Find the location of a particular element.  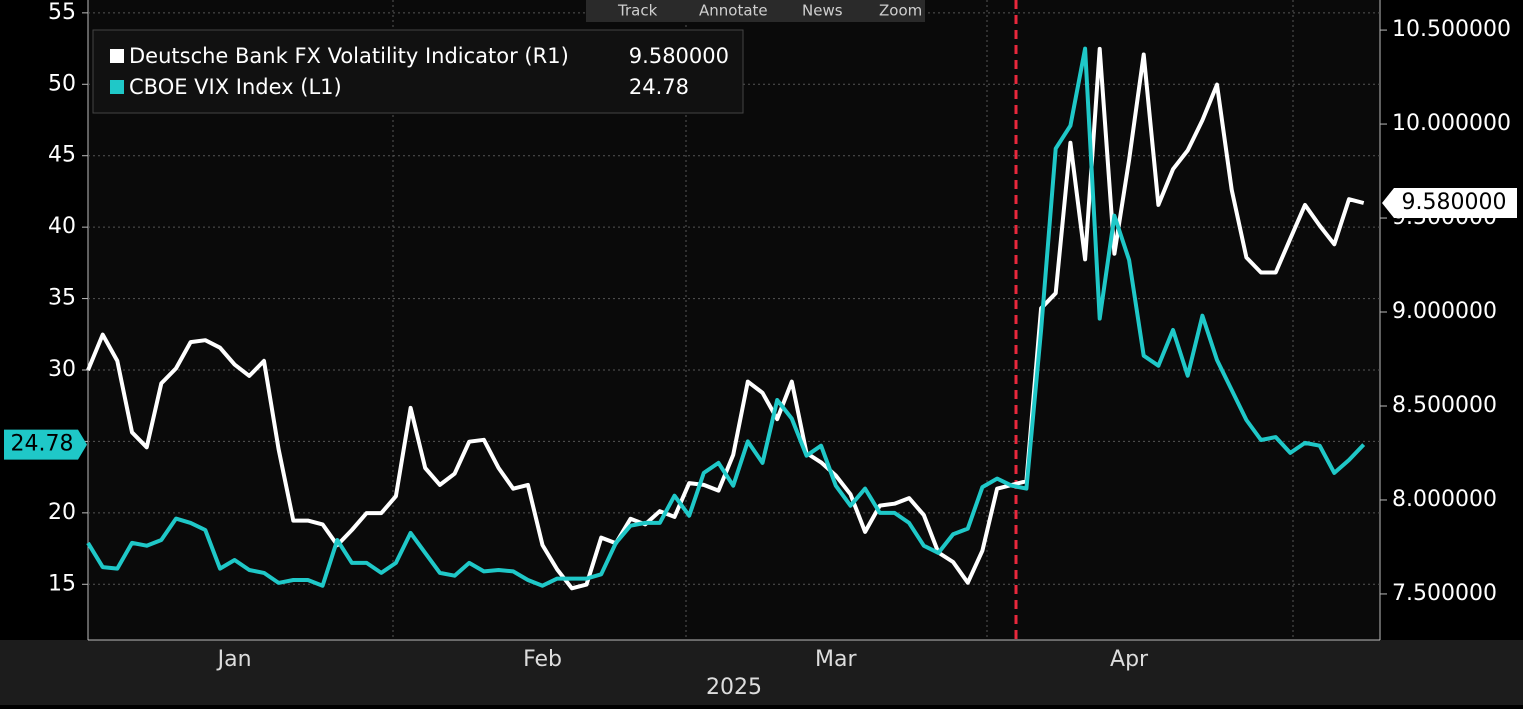

y2-tick-label: 10.000000 is located at coordinates (1451, 123).